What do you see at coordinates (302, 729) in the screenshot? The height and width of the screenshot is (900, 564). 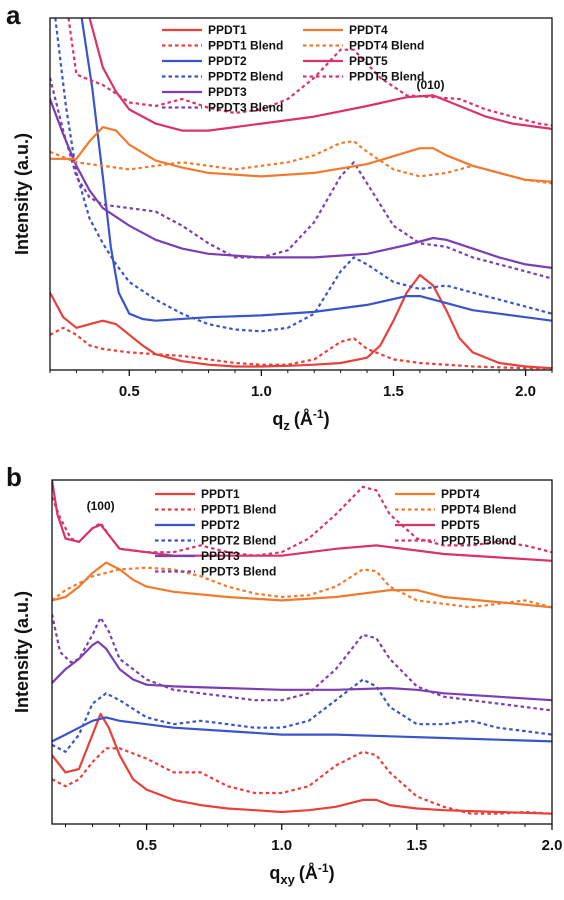 I see `series-line-ppdt2` at bounding box center [302, 729].